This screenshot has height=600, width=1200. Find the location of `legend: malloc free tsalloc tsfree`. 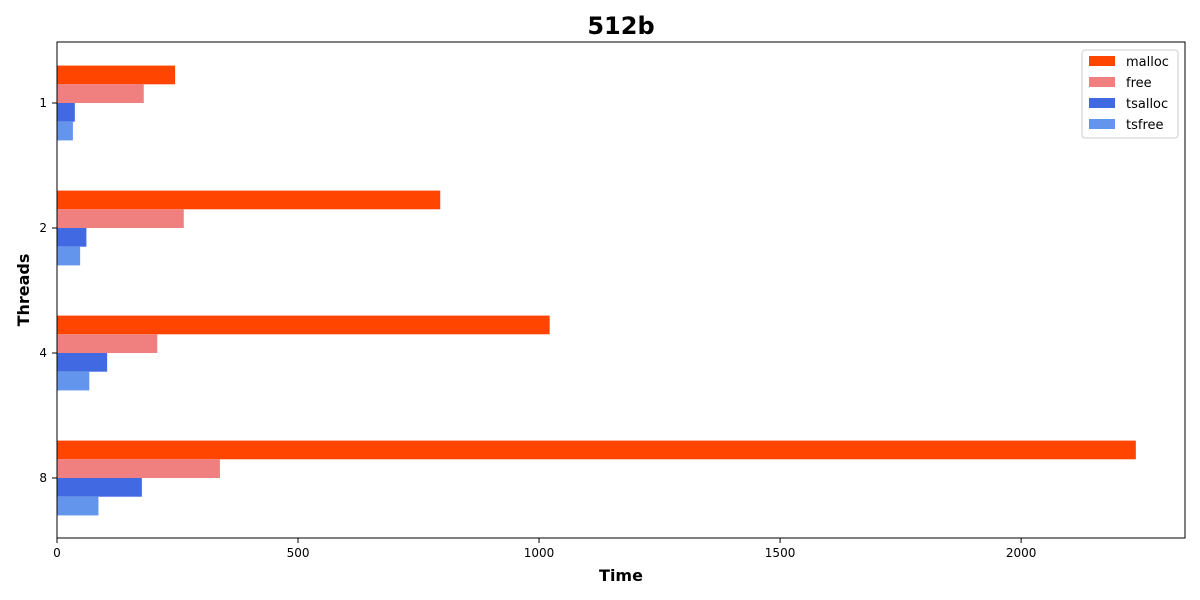

legend: malloc free tsalloc tsfree is located at coordinates (1130, 94).